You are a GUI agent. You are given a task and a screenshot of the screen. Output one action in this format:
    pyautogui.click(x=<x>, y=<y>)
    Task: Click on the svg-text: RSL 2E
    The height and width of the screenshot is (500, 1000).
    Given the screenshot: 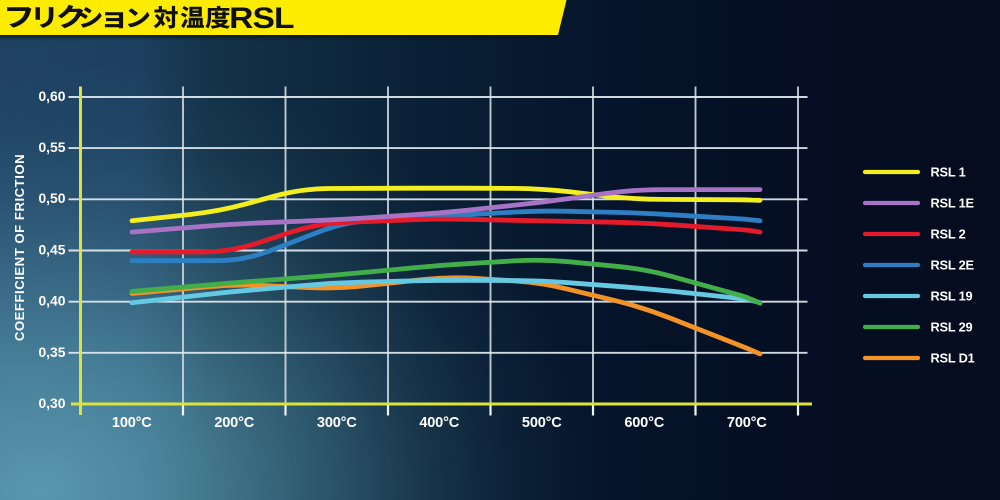 What is the action you would take?
    pyautogui.click(x=953, y=264)
    